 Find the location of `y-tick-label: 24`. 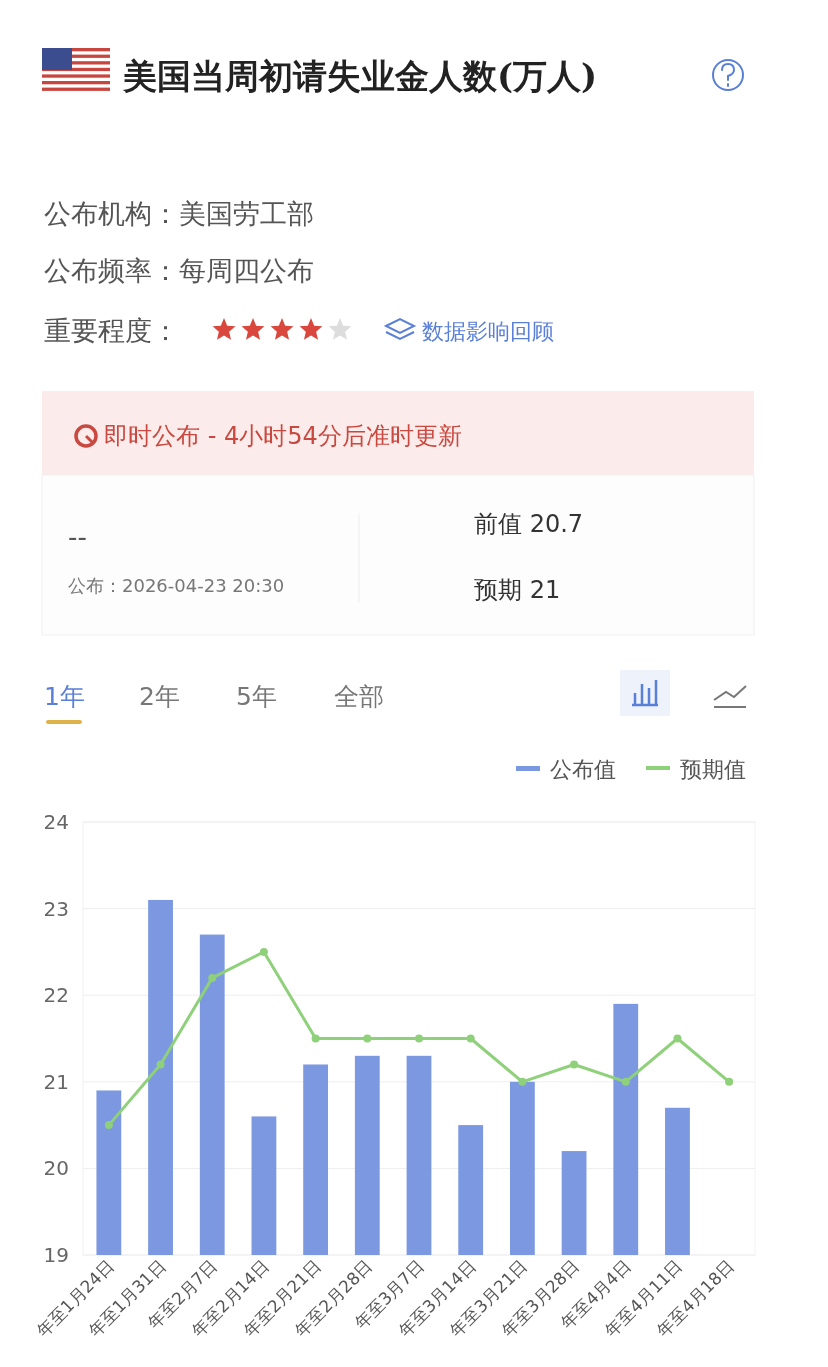

y-tick-label: 24 is located at coordinates (56, 822).